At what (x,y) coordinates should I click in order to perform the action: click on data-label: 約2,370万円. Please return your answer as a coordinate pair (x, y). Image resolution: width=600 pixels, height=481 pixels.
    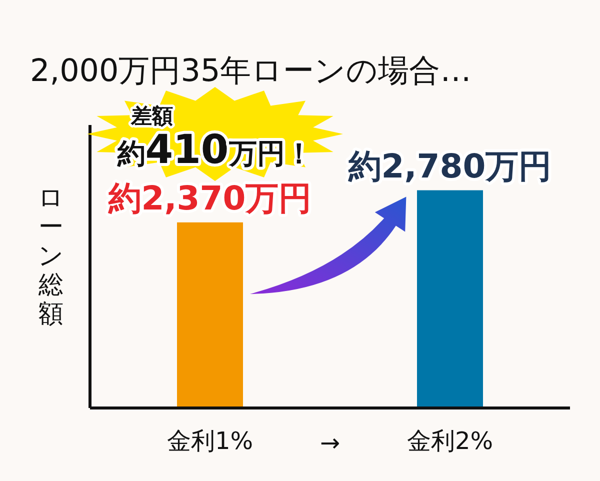
    Looking at the image, I should click on (209, 198).